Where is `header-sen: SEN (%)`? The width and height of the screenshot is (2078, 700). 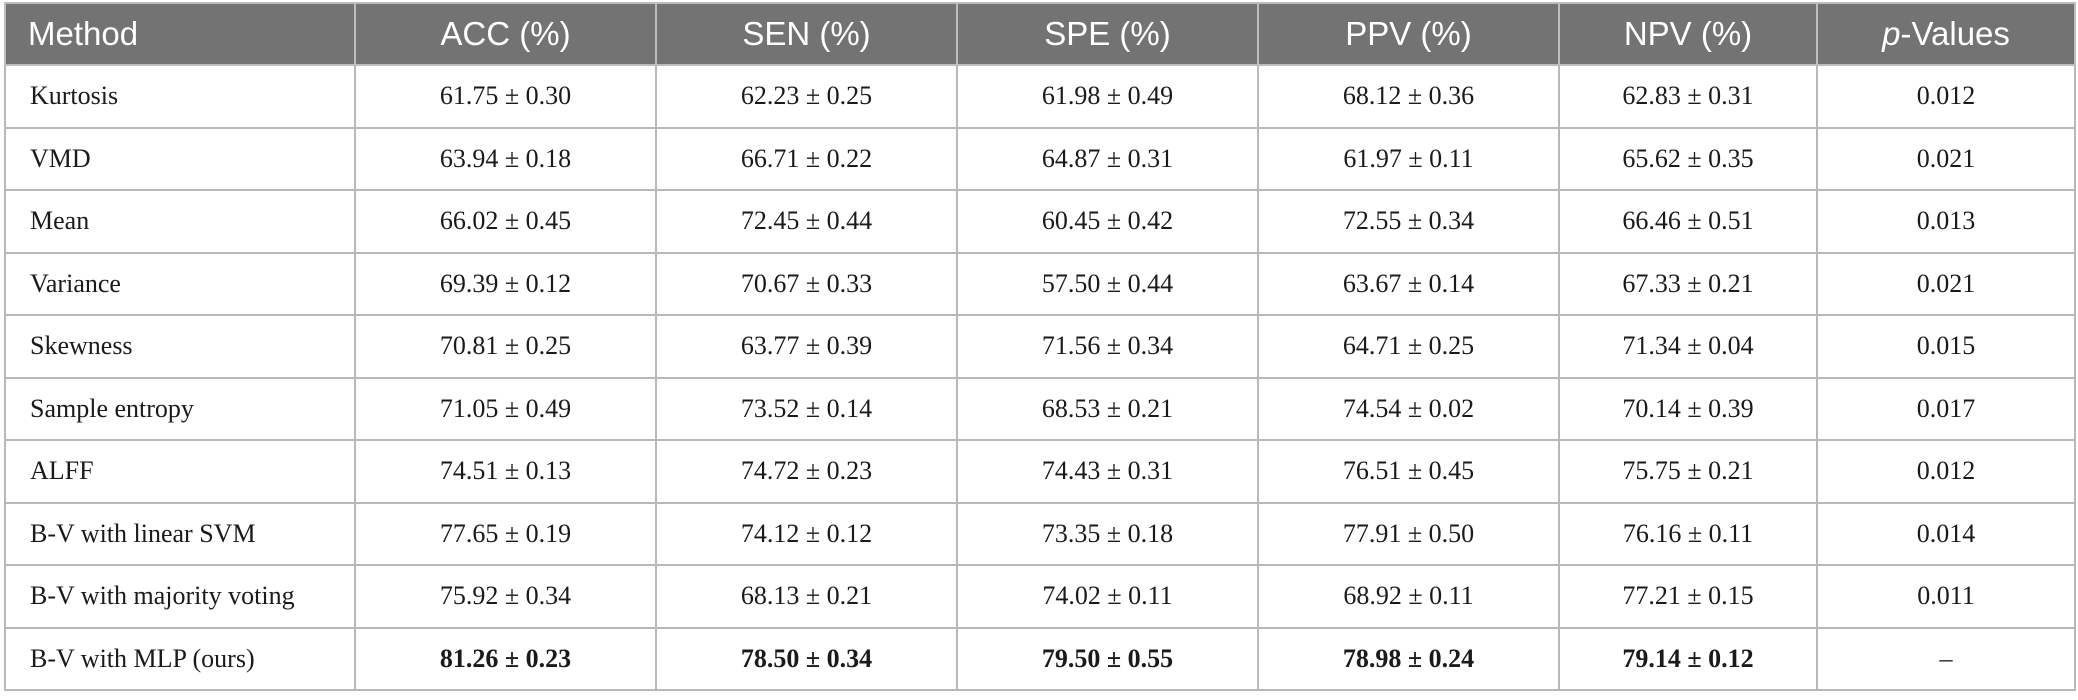
header-sen: SEN (%) is located at coordinates (806, 34).